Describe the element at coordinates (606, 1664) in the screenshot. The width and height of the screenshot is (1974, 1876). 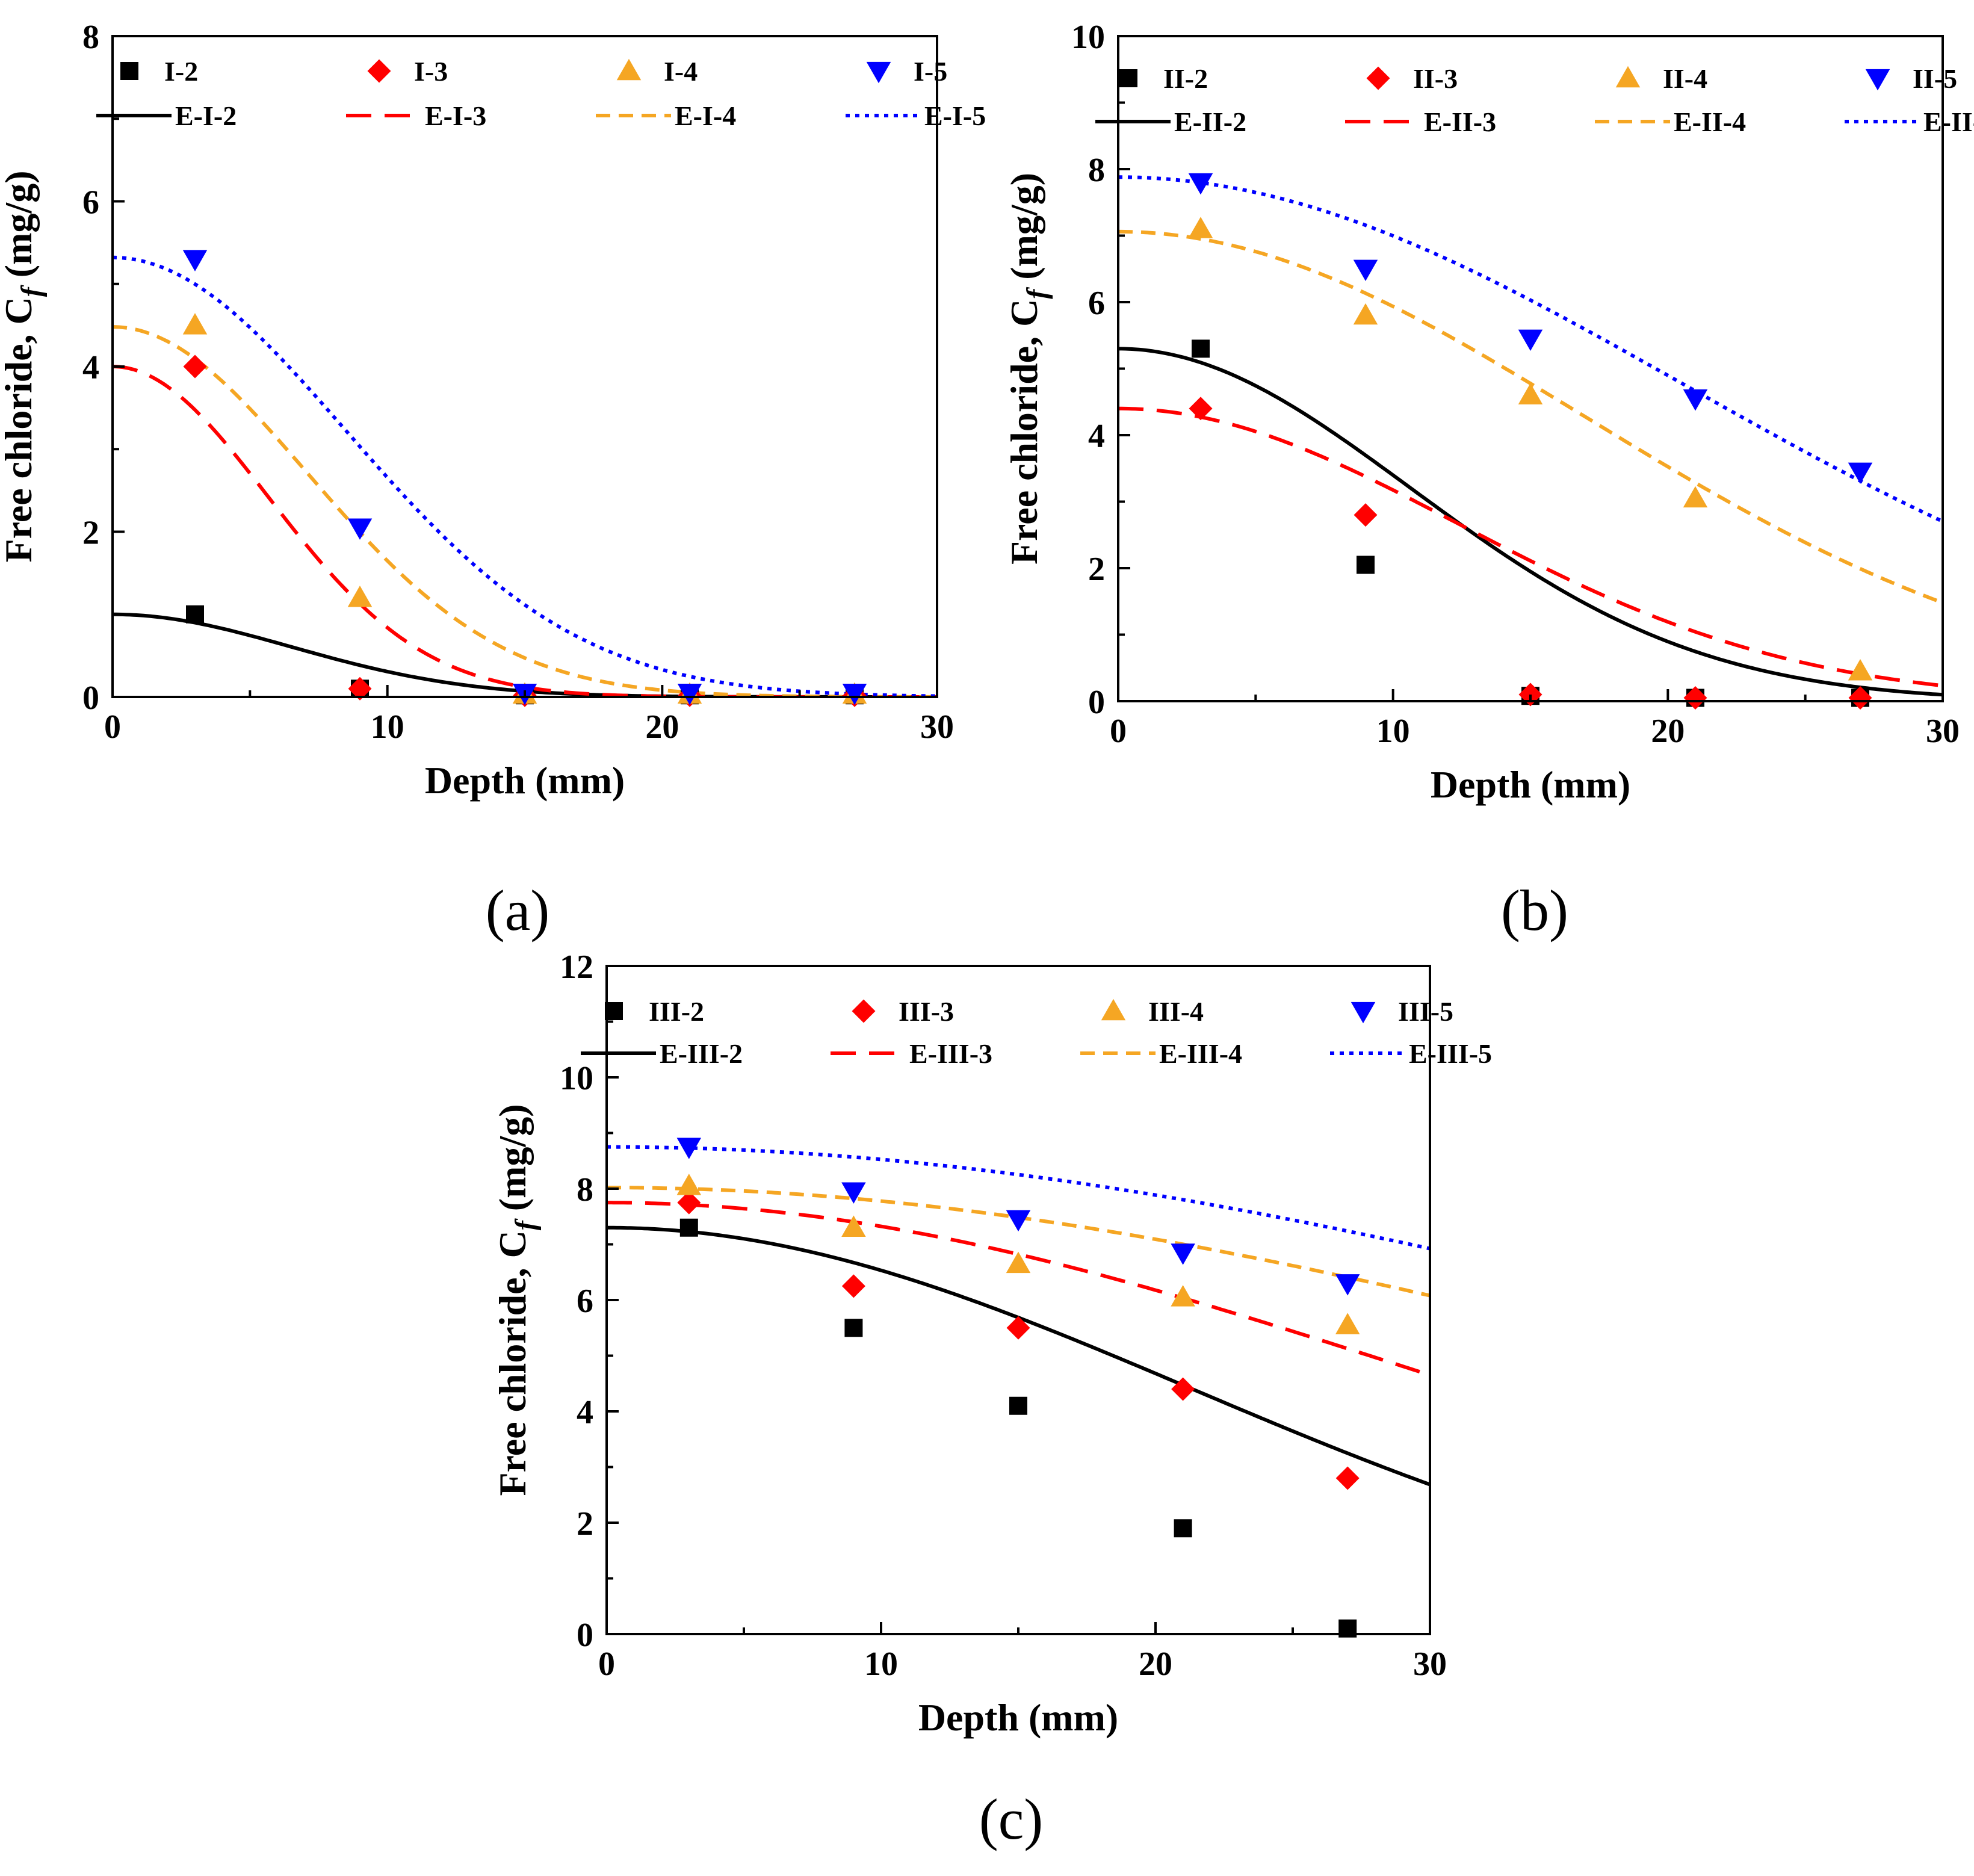
I see `panel-c-x-tick-label: 0` at that location.